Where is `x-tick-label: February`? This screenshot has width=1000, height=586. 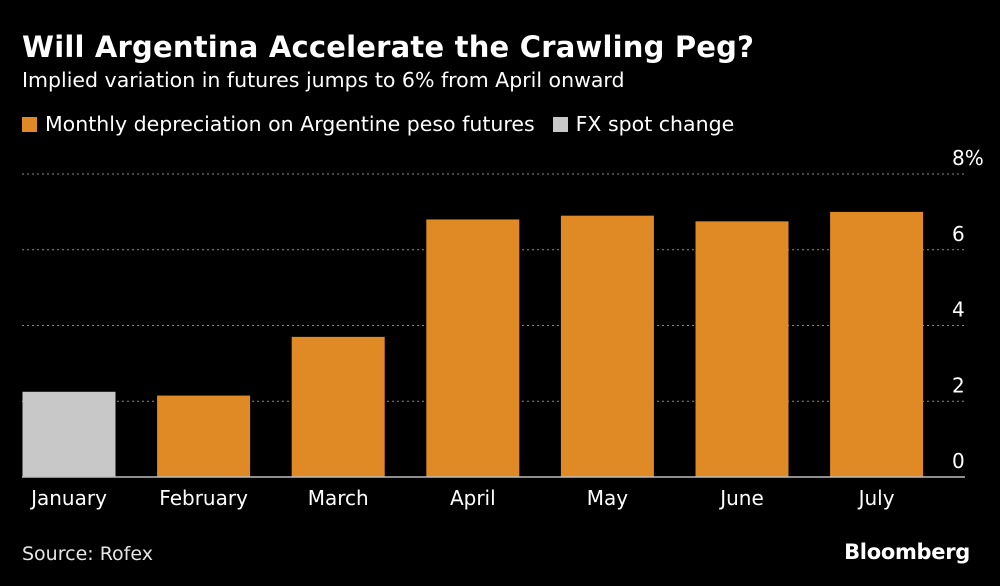
x-tick-label: February is located at coordinates (203, 498).